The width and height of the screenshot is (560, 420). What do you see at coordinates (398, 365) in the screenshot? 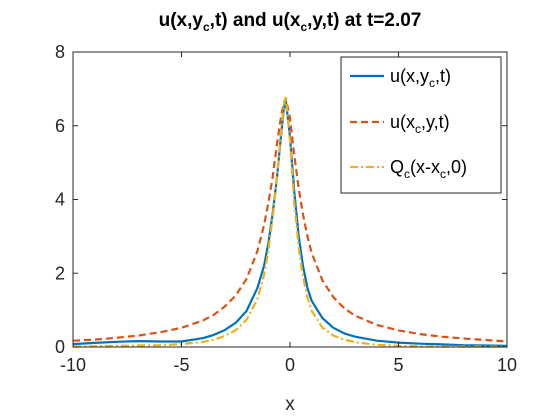
I see `x-tick-label: 5` at bounding box center [398, 365].